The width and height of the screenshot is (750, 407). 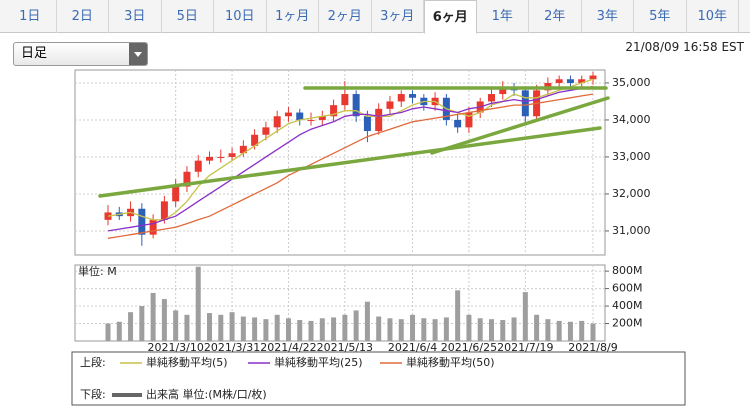 I want to click on legend-group-label: 下段:, so click(x=93, y=394).